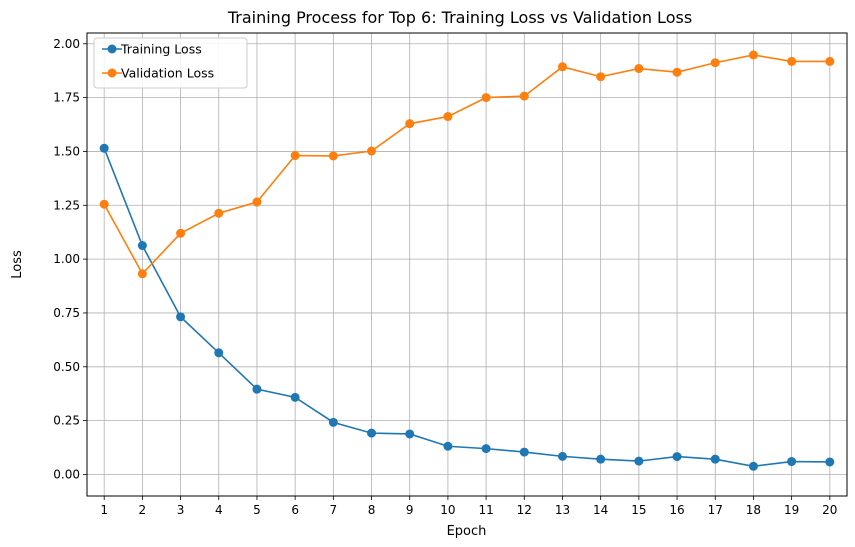 The image size is (855, 547). I want to click on legend: Training Loss Validation Loss, so click(170, 63).